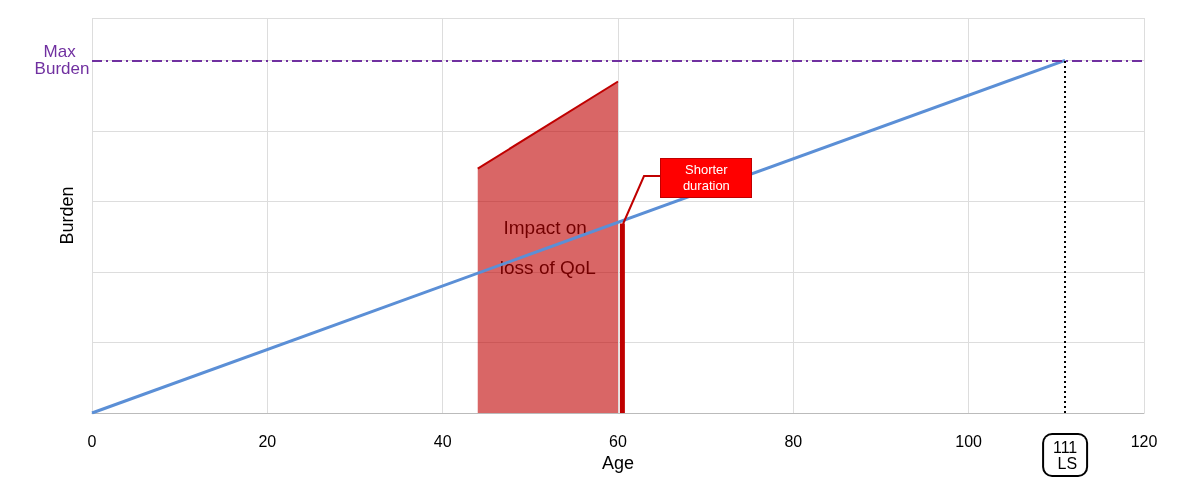 This screenshot has height=496, width=1179. What do you see at coordinates (92, 441) in the screenshot?
I see `x-tick-label: 0` at bounding box center [92, 441].